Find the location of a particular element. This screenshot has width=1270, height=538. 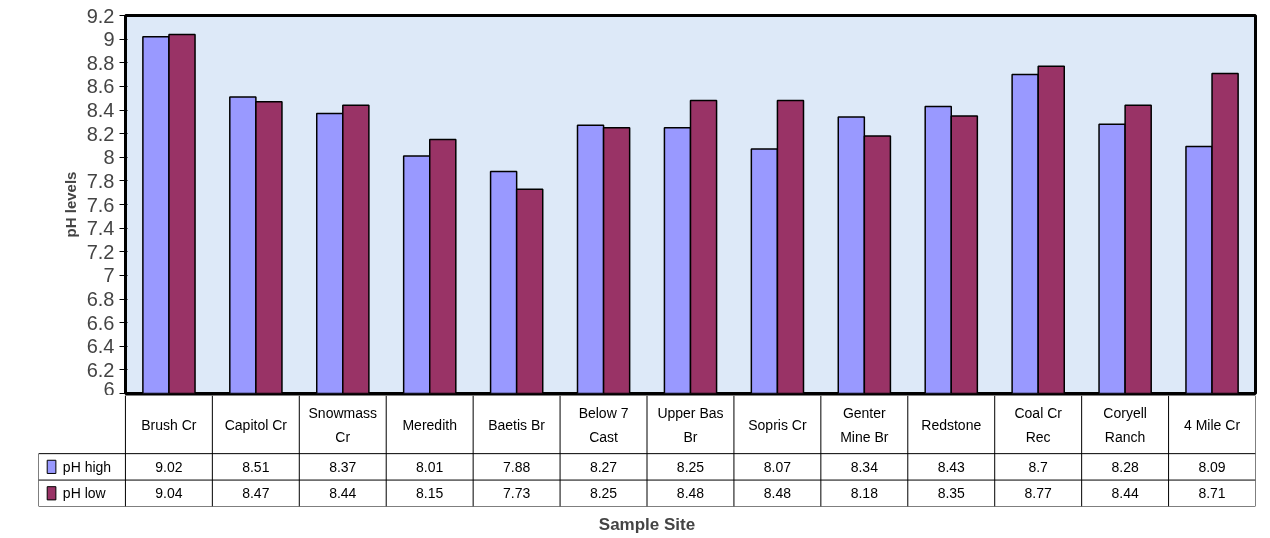

legend-label: pH low is located at coordinates (84, 493).